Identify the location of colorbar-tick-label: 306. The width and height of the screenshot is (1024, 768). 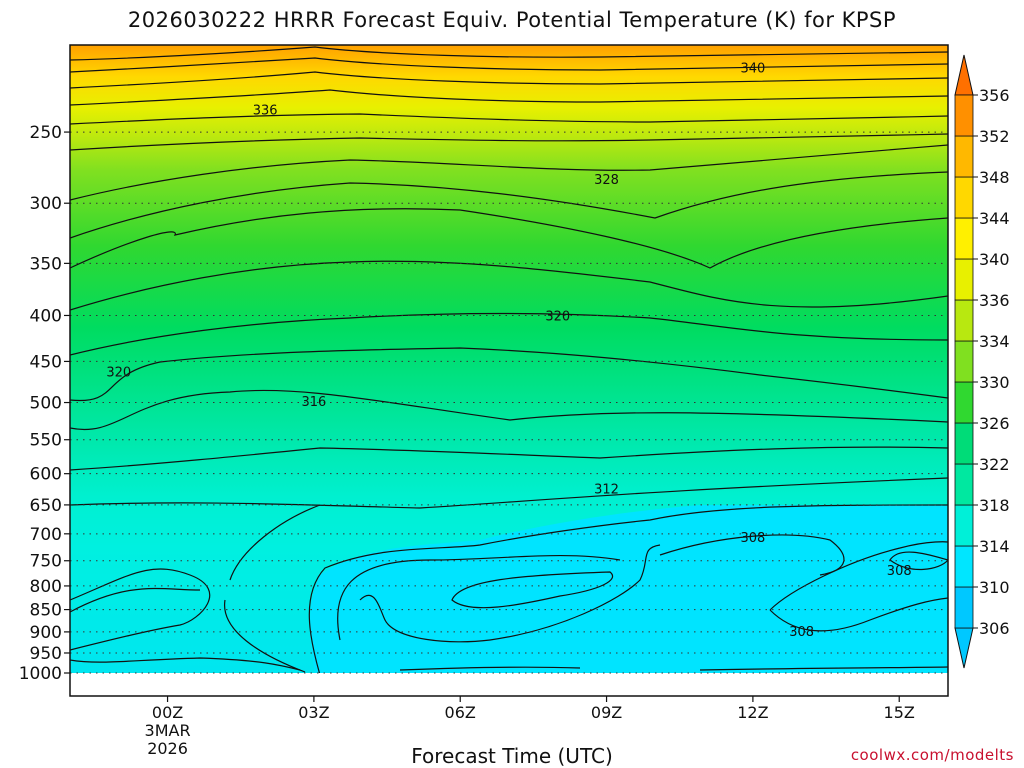
(994, 628).